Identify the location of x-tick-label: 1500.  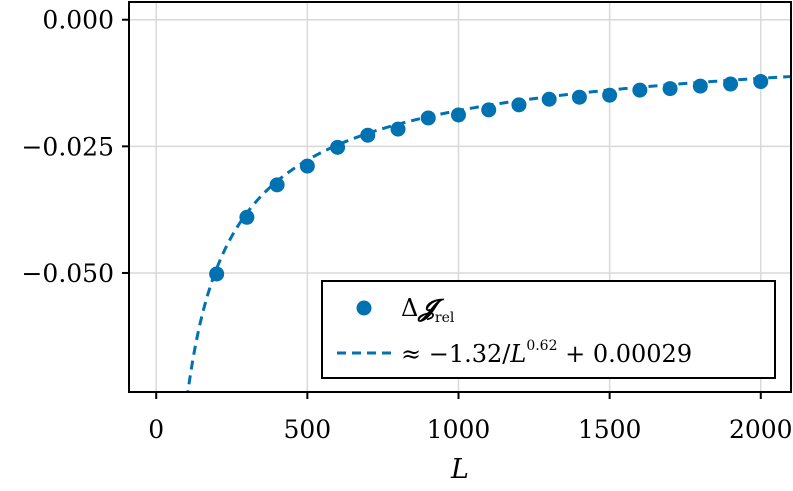
(610, 429).